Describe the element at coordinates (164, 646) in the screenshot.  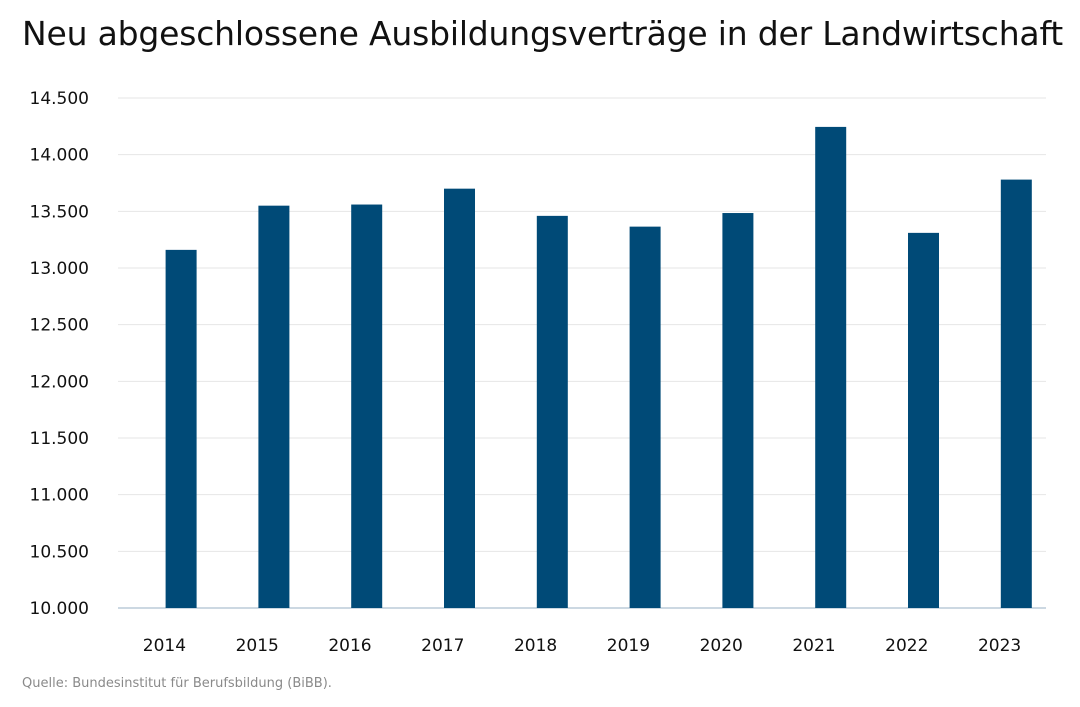
I see `x-tick-label: 2014` at that location.